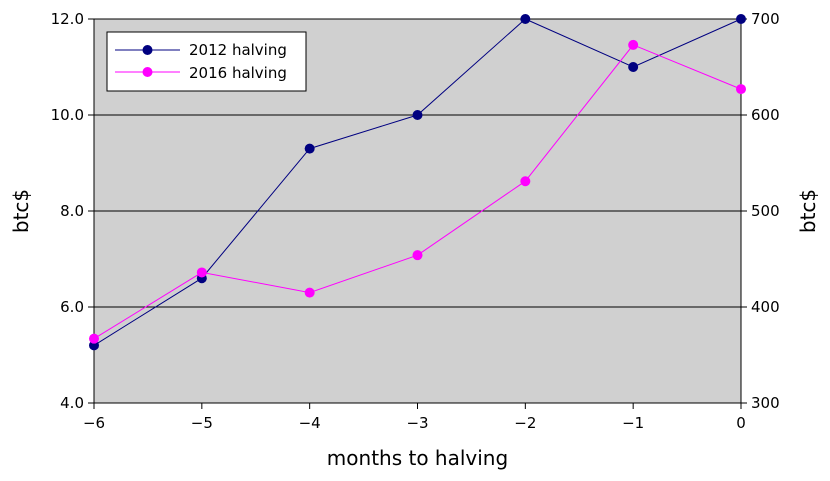 The image size is (830, 481). What do you see at coordinates (238, 50) in the screenshot?
I see `legend-label-2012: 2012 halving` at bounding box center [238, 50].